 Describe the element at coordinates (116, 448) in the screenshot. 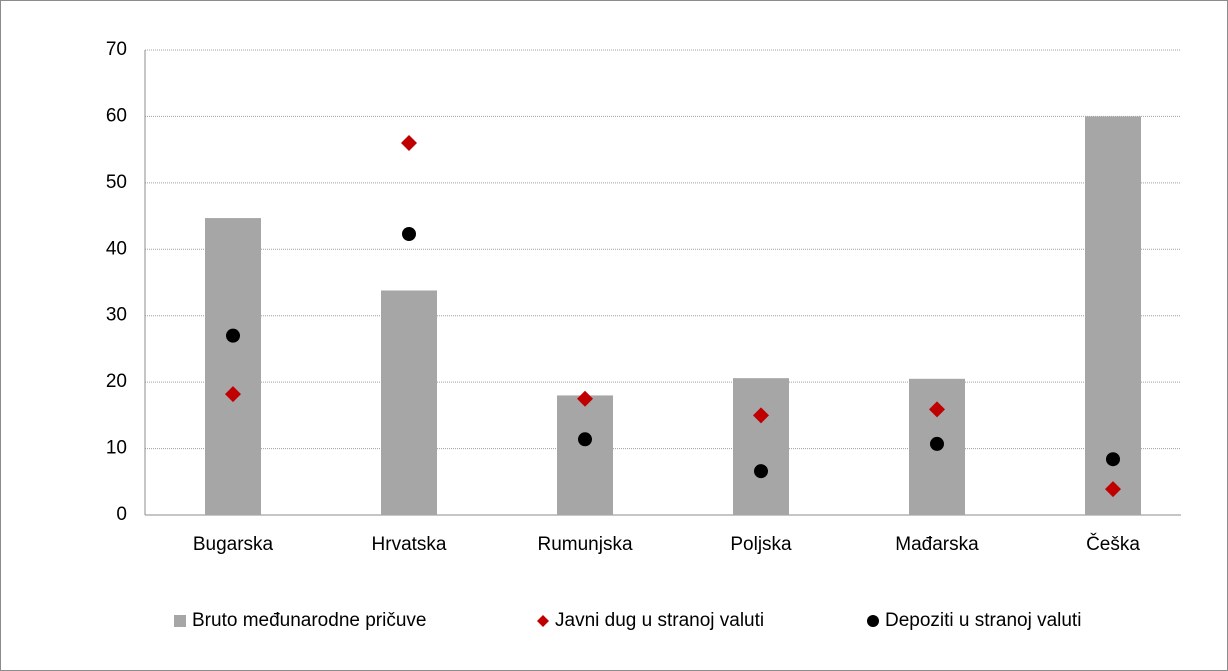

I see `y-tick-label: 10` at that location.